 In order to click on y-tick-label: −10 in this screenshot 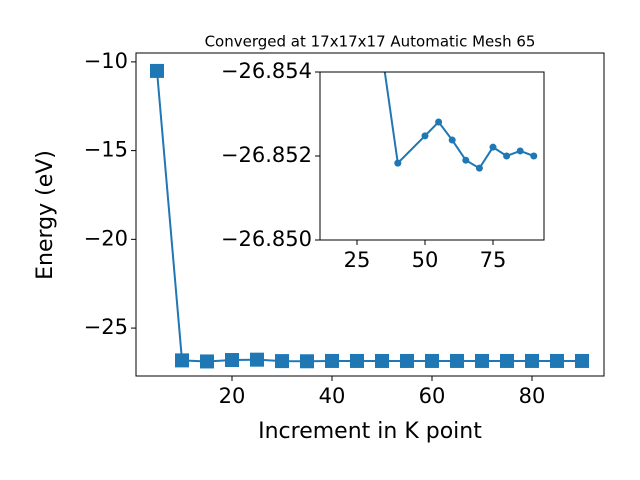, I will do `click(106, 61)`.